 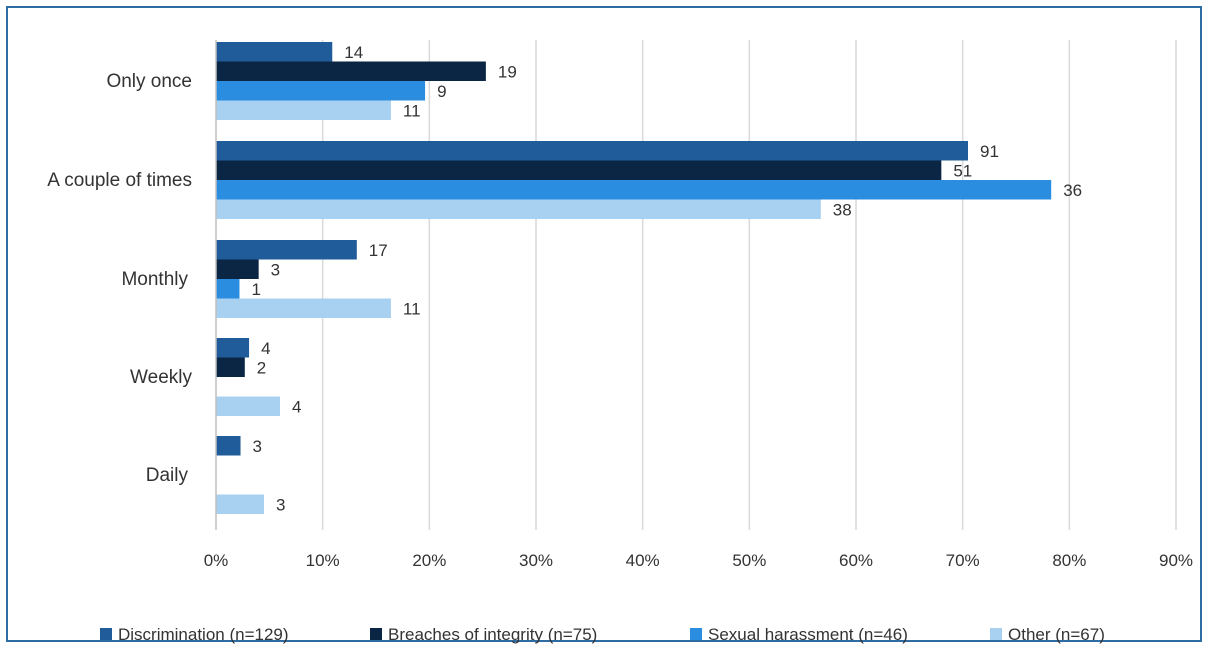 What do you see at coordinates (808, 634) in the screenshot?
I see `legend-label: Sexual harassment (n=46)` at bounding box center [808, 634].